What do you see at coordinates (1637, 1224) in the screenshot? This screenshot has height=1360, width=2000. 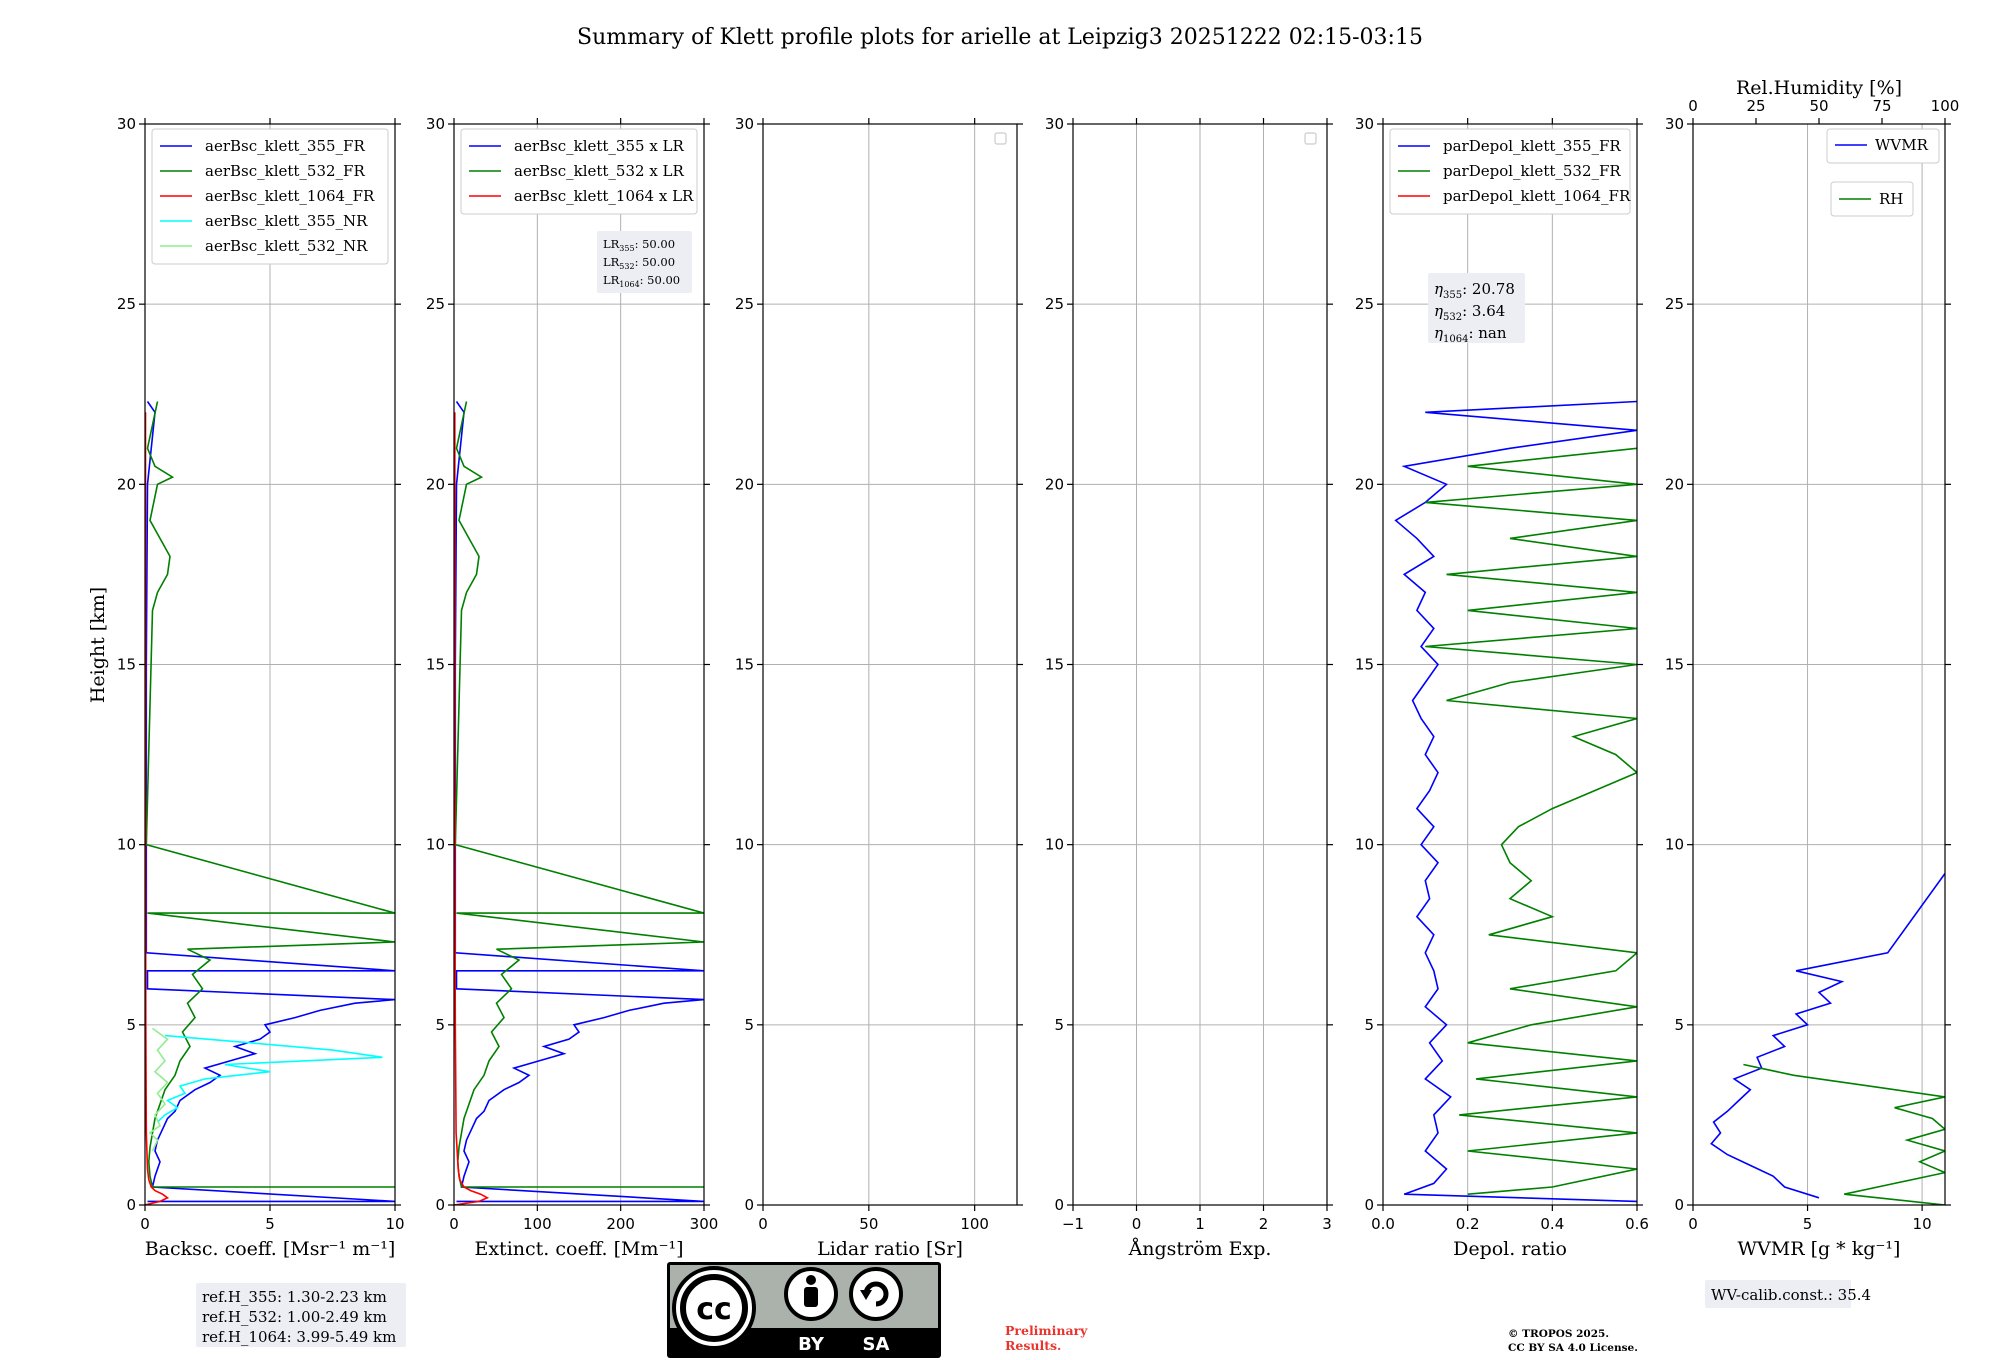 I see `x-tick-label: 0.6` at bounding box center [1637, 1224].